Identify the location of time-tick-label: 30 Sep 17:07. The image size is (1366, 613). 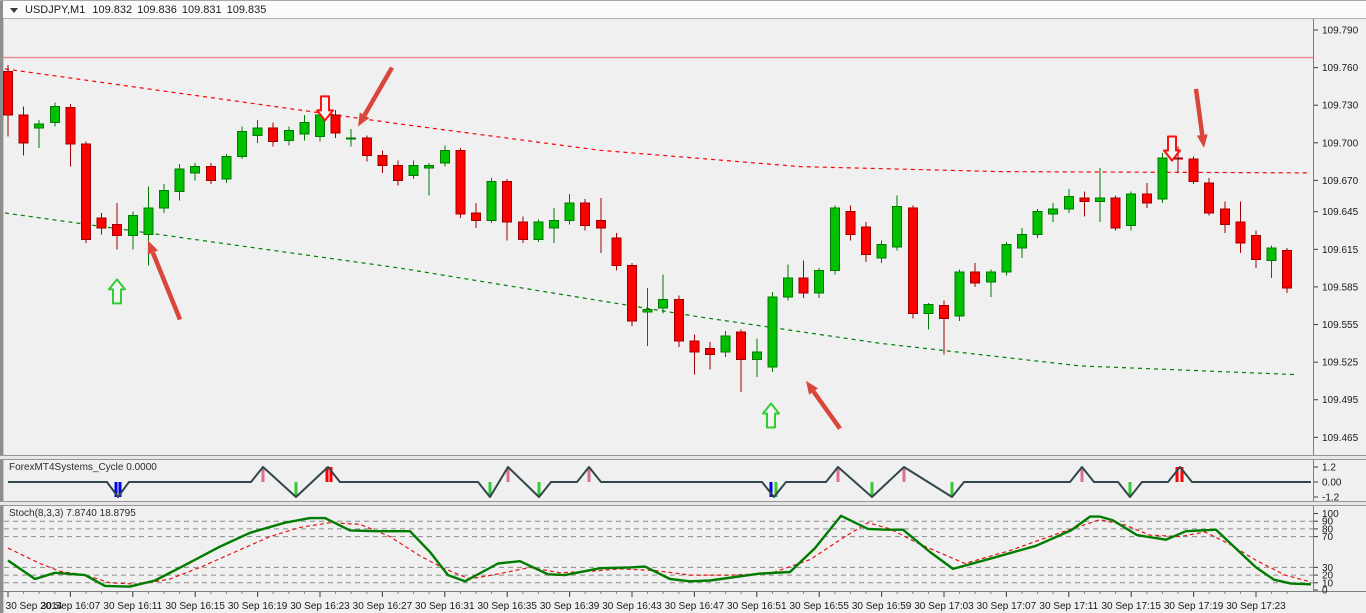
(1007, 606).